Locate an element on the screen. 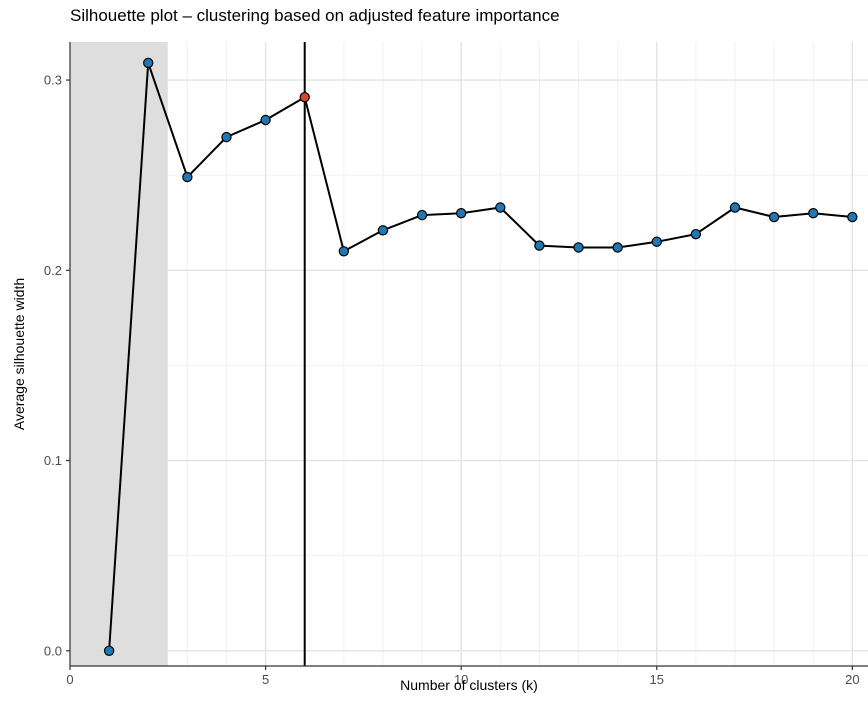  y-tick-label: 0.1 is located at coordinates (53, 460).